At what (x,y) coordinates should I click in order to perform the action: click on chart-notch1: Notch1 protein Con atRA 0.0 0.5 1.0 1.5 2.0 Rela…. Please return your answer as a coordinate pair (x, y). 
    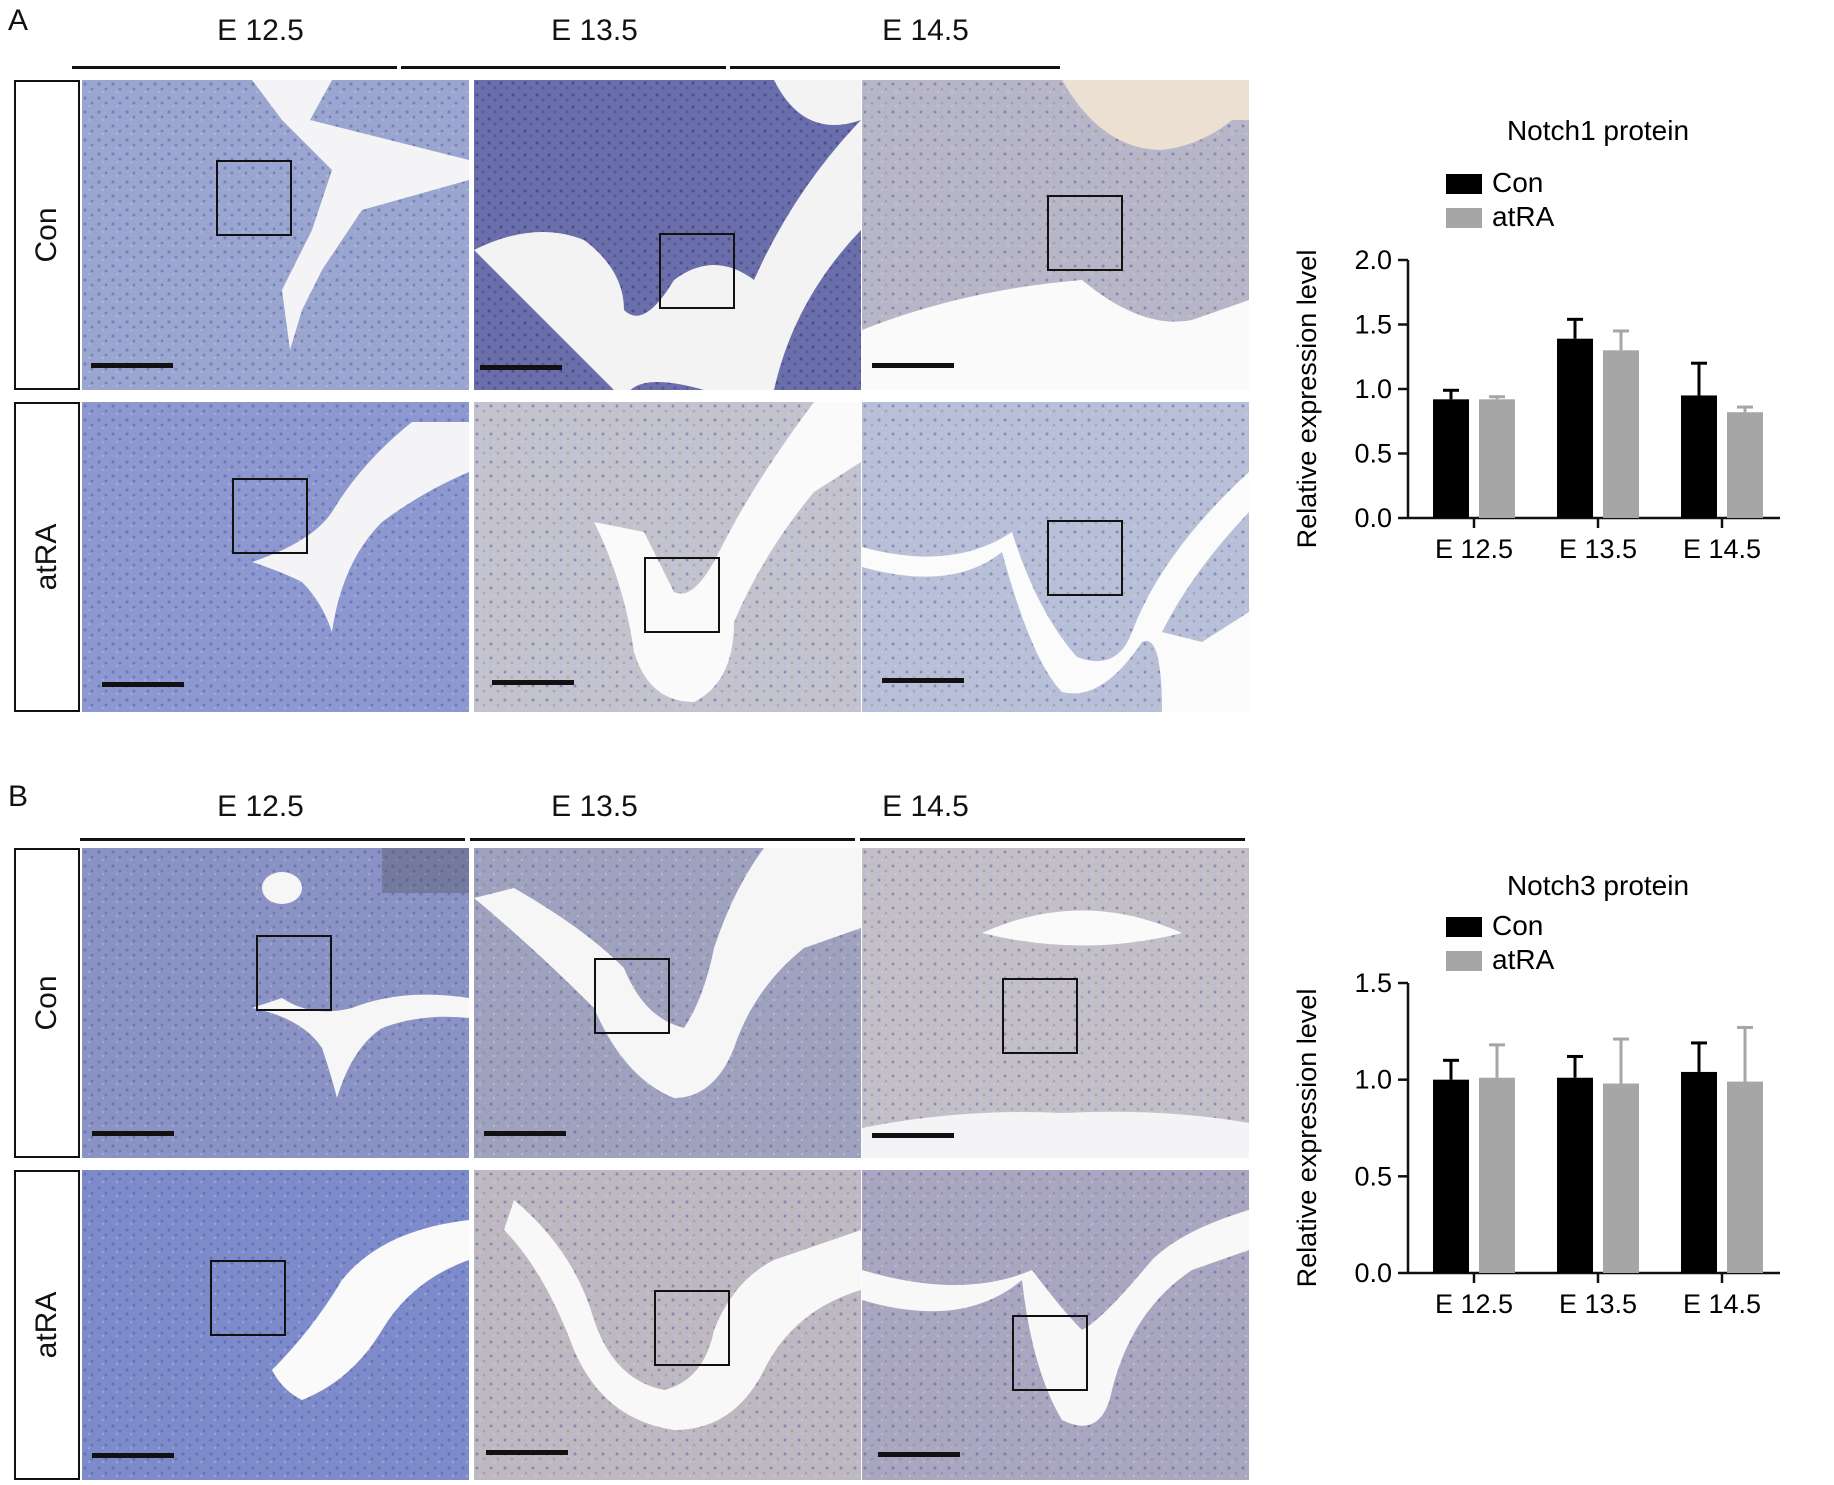
    Looking at the image, I should click on (1540, 387).